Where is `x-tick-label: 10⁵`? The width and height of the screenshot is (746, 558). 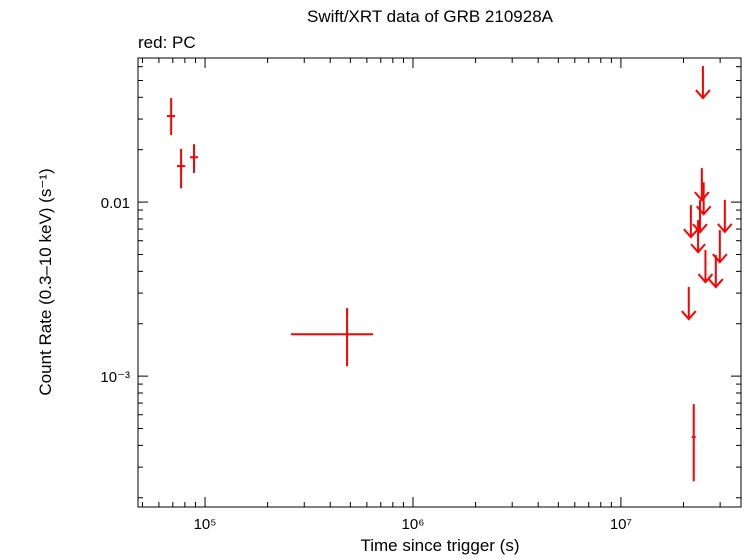
x-tick-label: 10⁵ is located at coordinates (205, 524).